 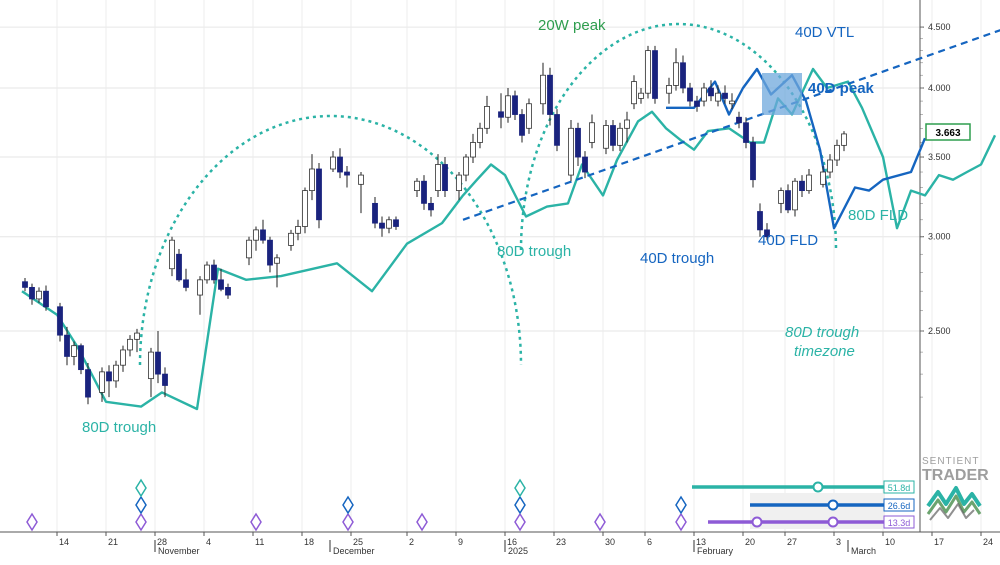 What do you see at coordinates (572, 25) in the screenshot?
I see `annotation-20w-peak: 20W peak` at bounding box center [572, 25].